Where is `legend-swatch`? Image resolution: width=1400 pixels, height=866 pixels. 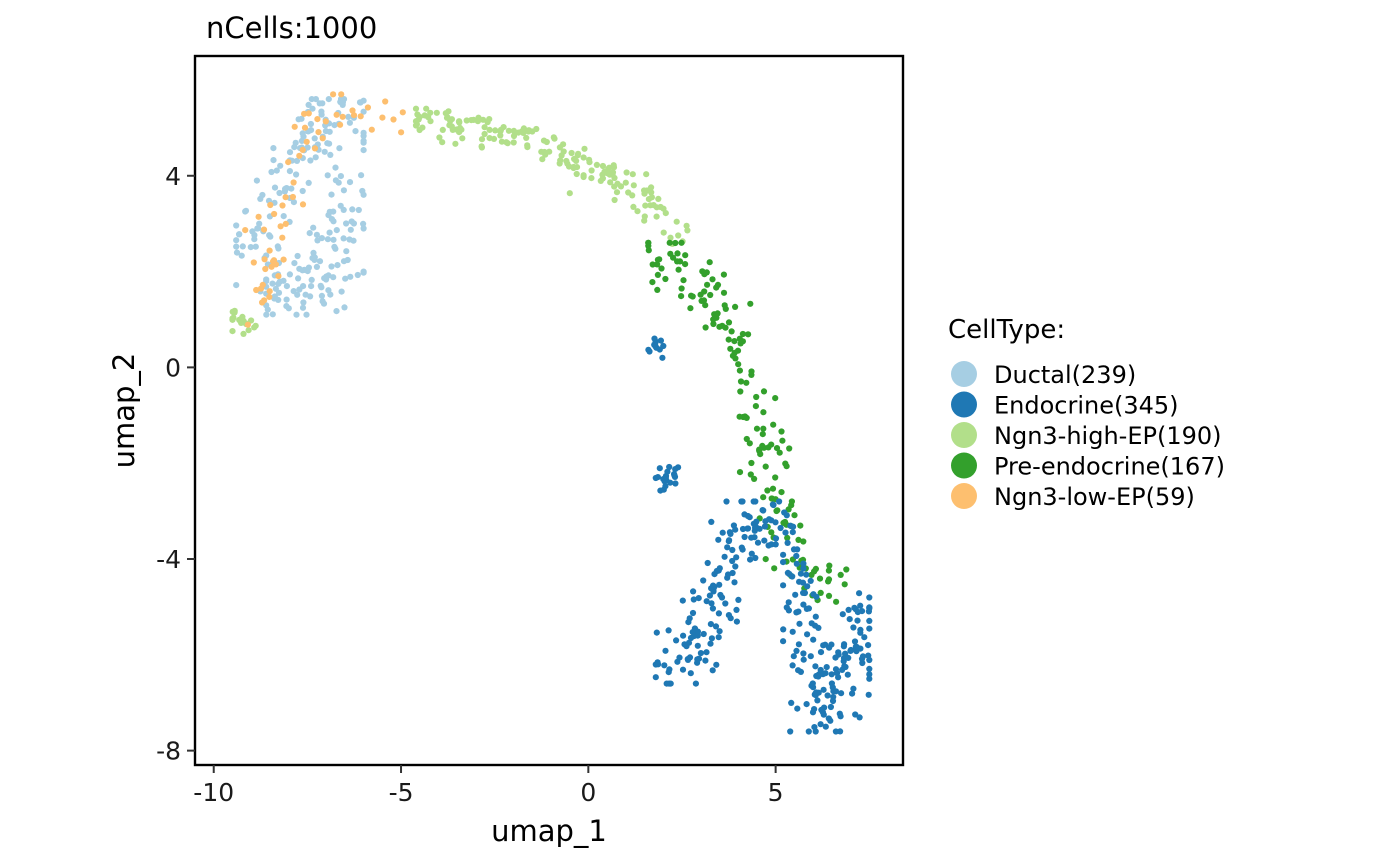 legend-swatch is located at coordinates (964, 435).